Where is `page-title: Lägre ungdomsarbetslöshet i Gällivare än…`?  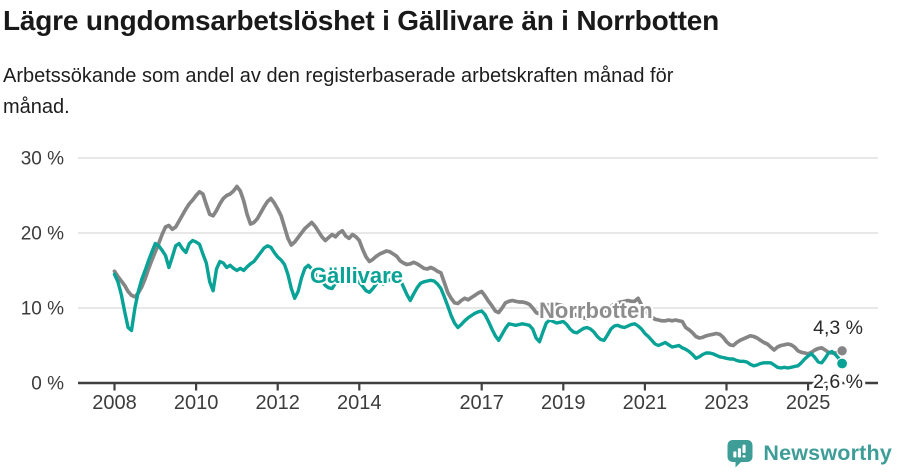 page-title: Lägre ungdomsarbetslöshet i Gällivare än… is located at coordinates (361, 20).